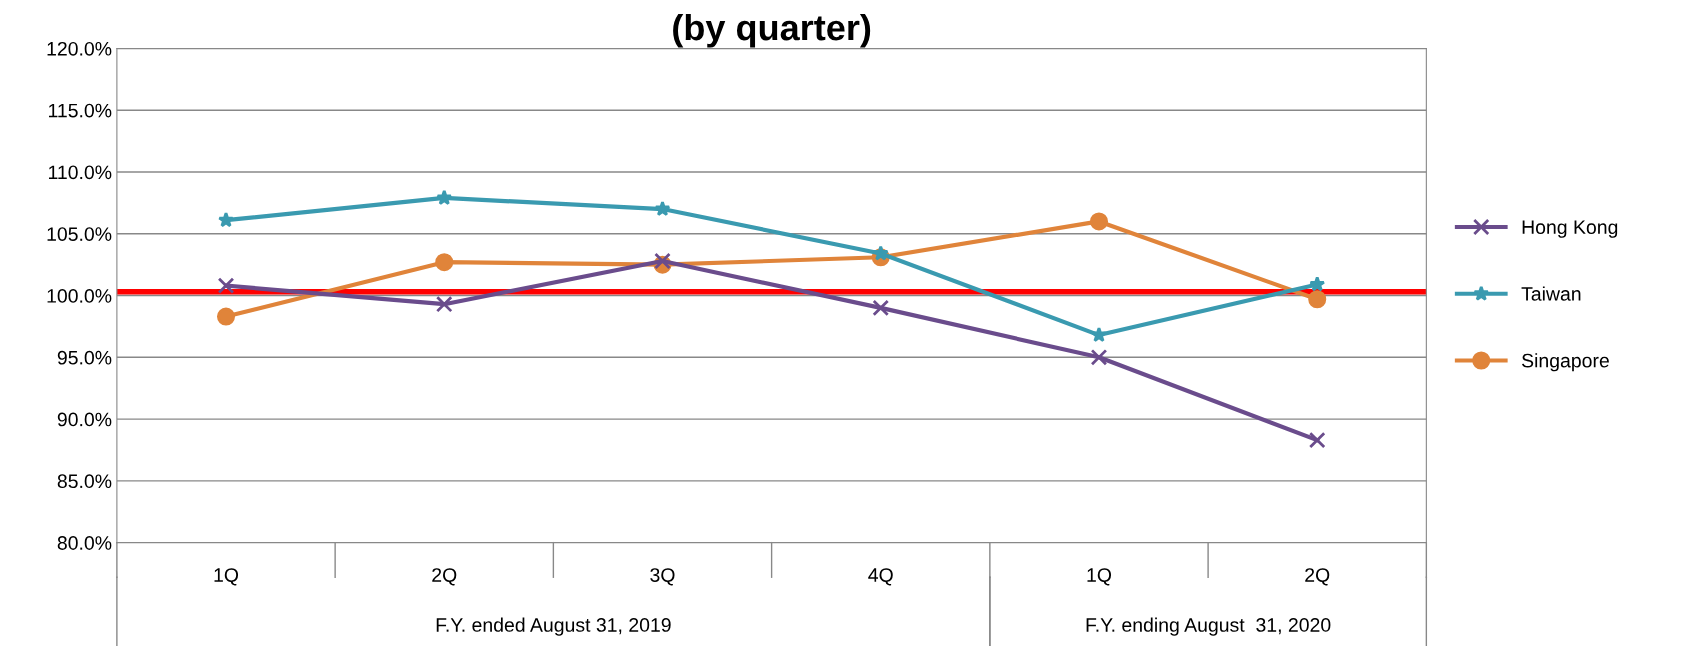 This screenshot has height=646, width=1694. I want to click on text: F.Y. ending August 31, 2020, so click(1208, 626).